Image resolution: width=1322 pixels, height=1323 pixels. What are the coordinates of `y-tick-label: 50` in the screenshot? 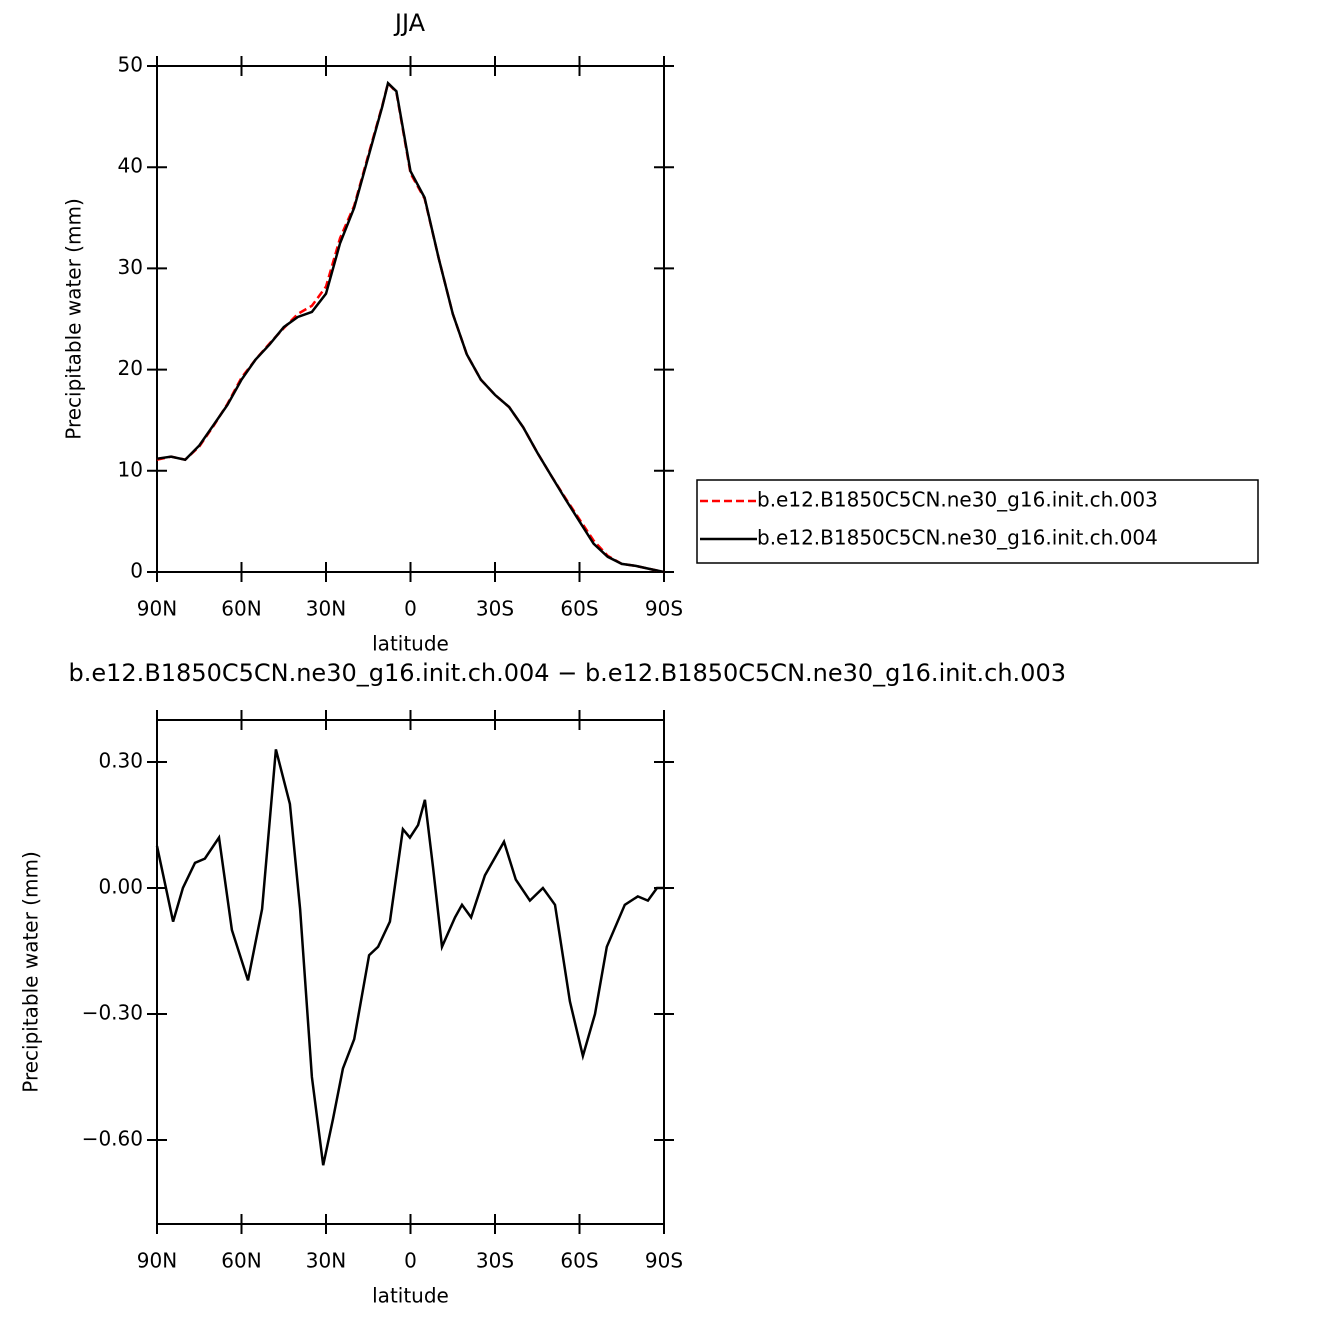 It's located at (130, 65).